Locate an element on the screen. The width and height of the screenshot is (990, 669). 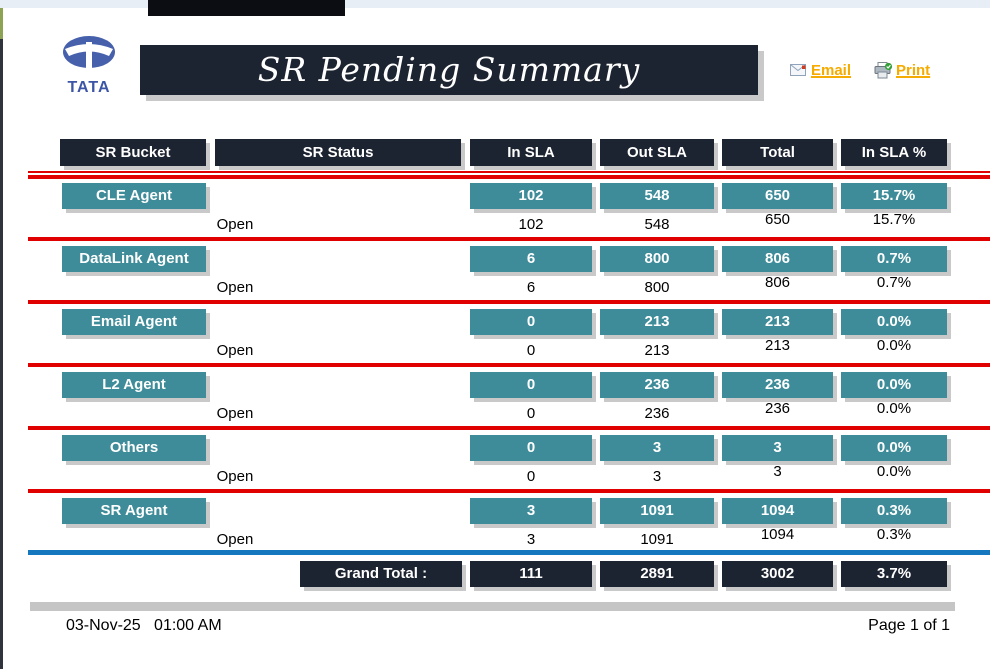
grand-total-total: 3002 is located at coordinates (777, 574).